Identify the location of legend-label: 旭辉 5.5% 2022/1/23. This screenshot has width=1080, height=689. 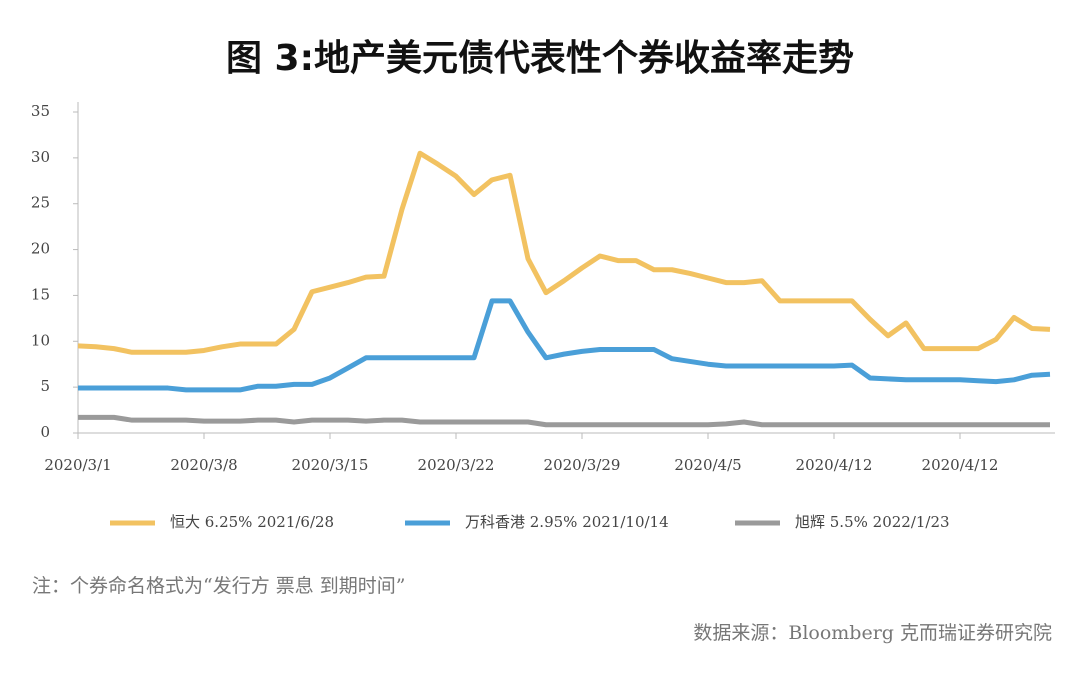
(872, 522).